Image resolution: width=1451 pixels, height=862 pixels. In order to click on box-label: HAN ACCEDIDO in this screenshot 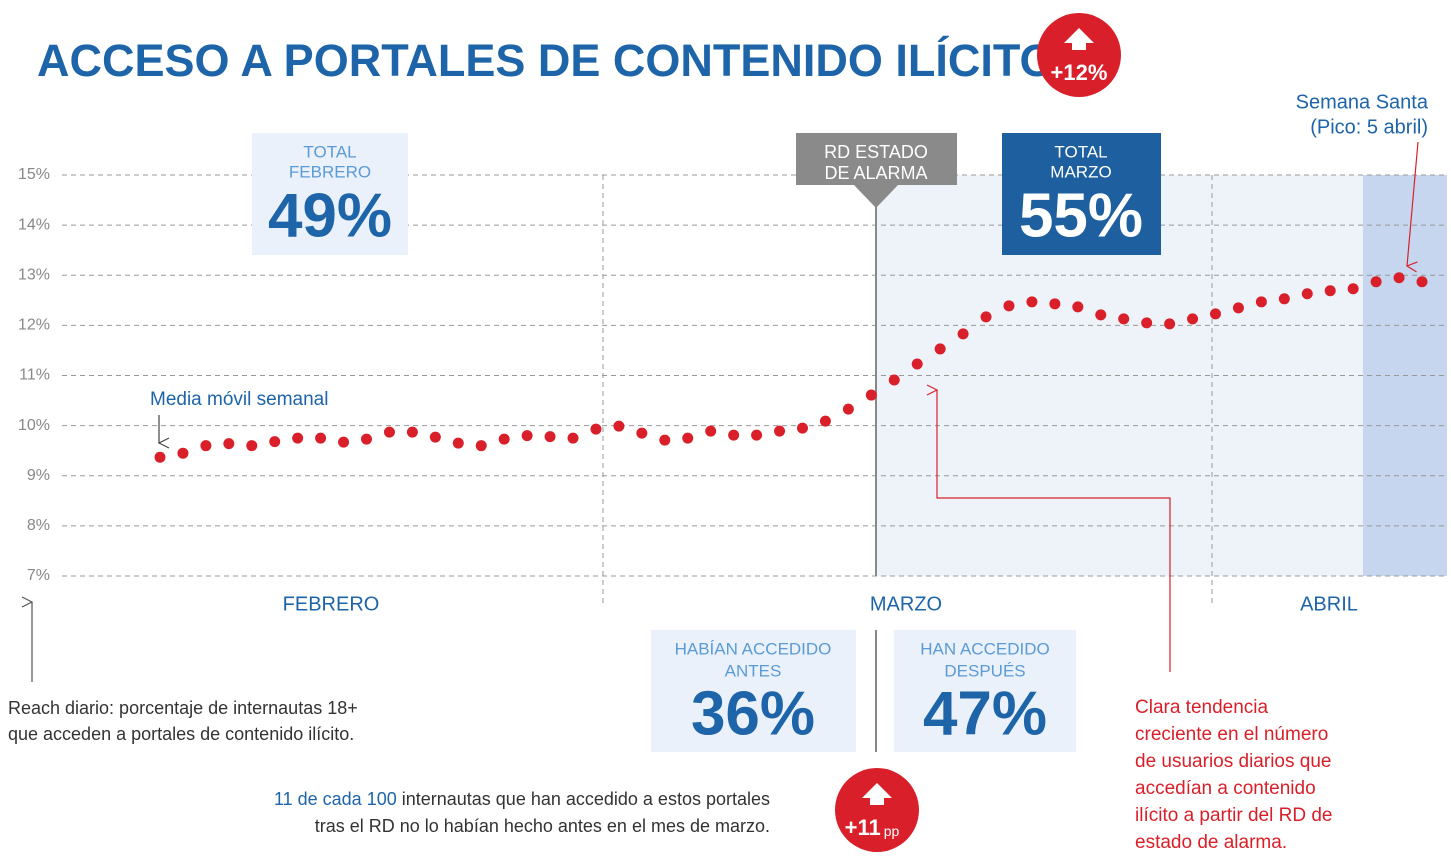, I will do `click(984, 648)`.